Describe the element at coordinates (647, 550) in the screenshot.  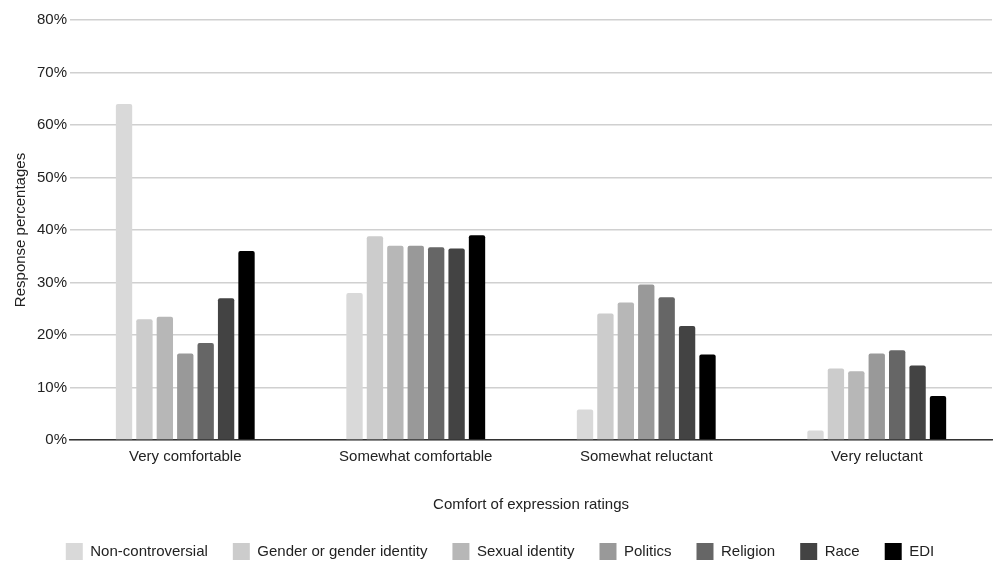
I see `legend-label: Politics` at that location.